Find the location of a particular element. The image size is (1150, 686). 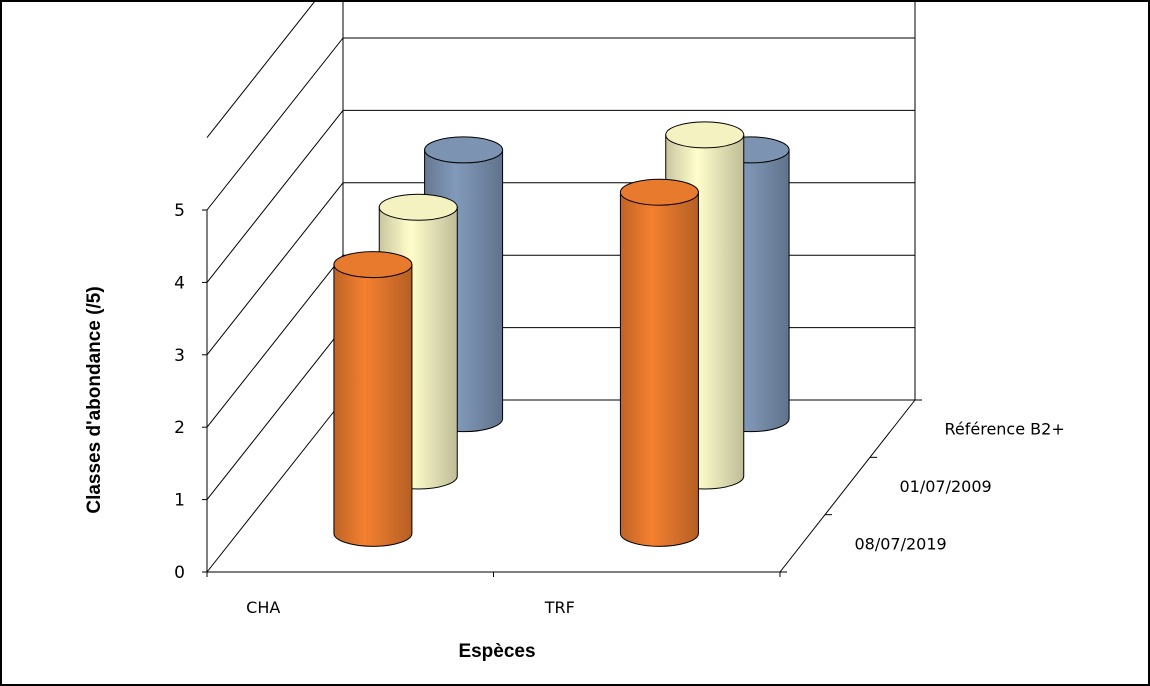

series-label: Référence B2+ is located at coordinates (1005, 429).